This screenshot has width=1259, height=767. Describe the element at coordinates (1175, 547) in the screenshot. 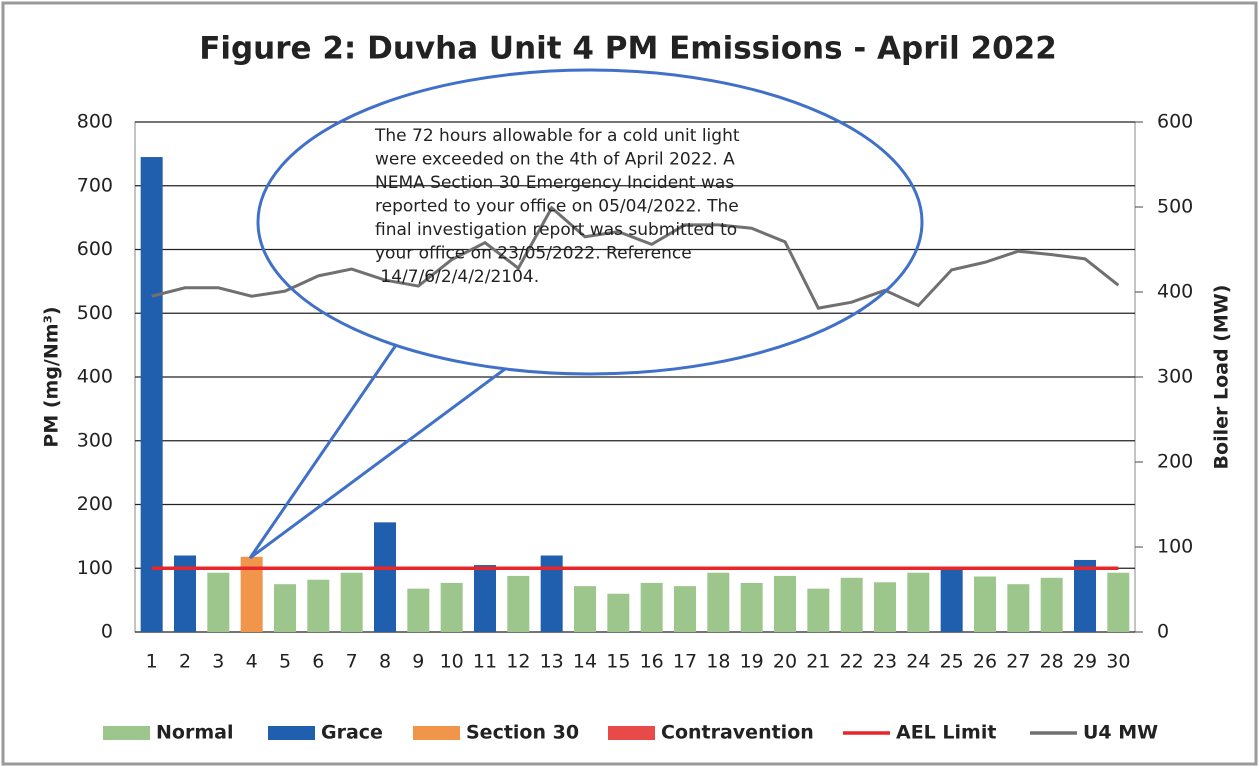

I see `y2-tick-label: 100` at that location.